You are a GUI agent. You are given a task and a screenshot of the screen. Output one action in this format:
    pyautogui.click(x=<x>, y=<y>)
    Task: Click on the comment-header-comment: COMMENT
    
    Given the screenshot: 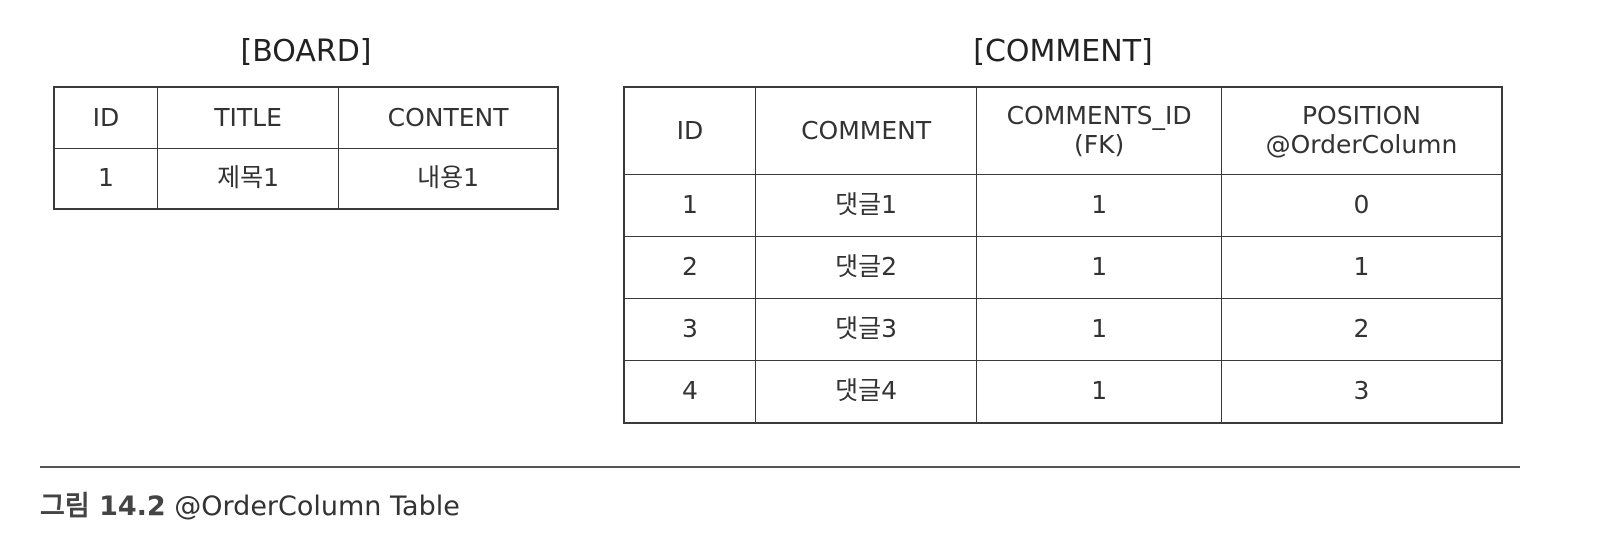 What is the action you would take?
    pyautogui.click(x=866, y=130)
    